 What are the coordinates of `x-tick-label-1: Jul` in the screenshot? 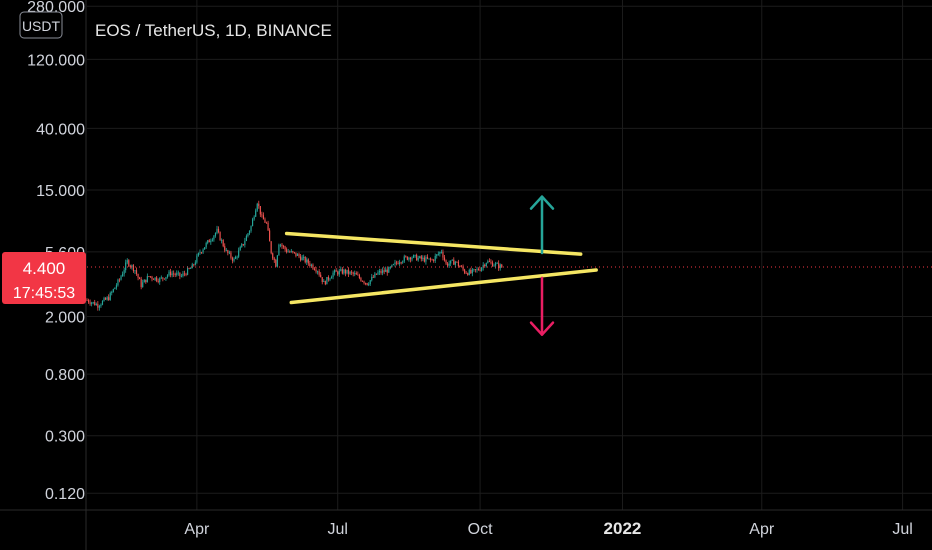 It's located at (337, 529).